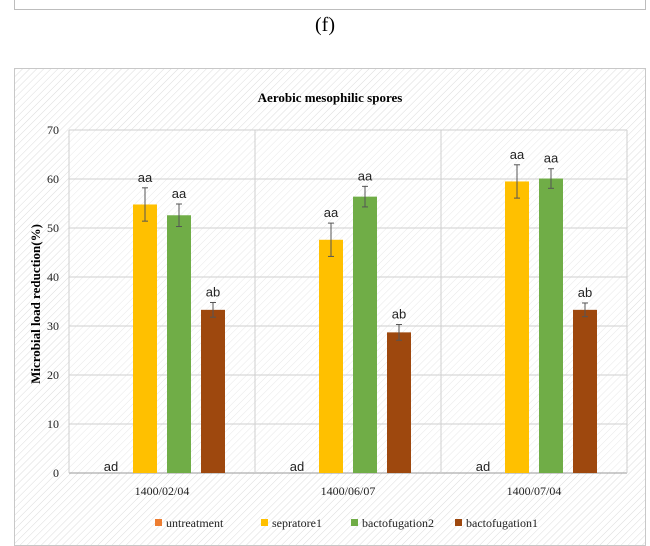 The width and height of the screenshot is (650, 546). Describe the element at coordinates (398, 523) in the screenshot. I see `legend-label: bactofugation2` at that location.